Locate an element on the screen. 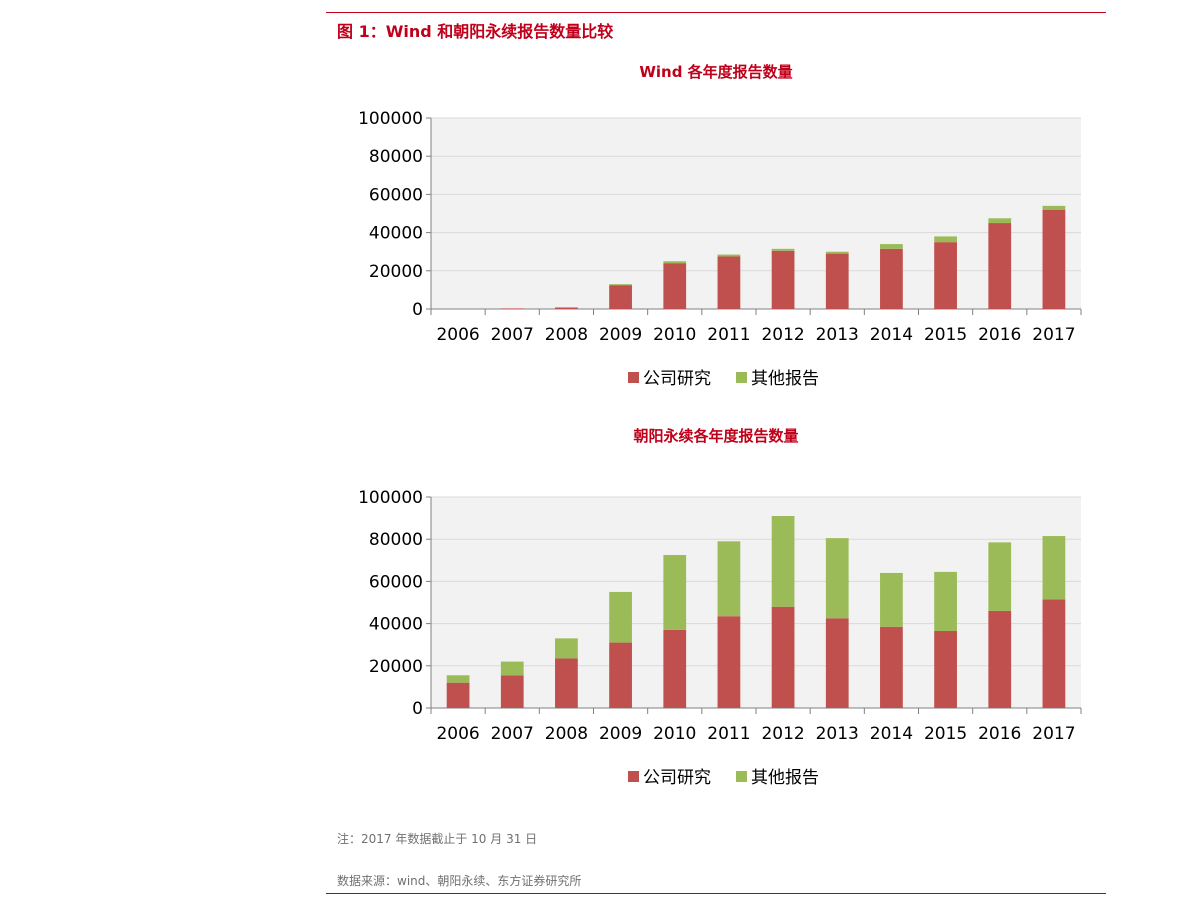 The image size is (1191, 906). figure-title: 图 1：Wind 和朝阳永续报告数量比较 is located at coordinates (475, 31).